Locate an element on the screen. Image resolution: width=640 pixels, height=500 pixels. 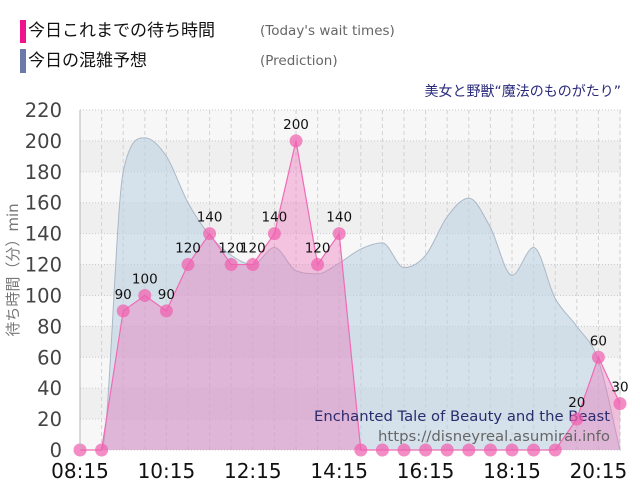
legend-label-today-en: (Today's wait times) is located at coordinates (327, 31).